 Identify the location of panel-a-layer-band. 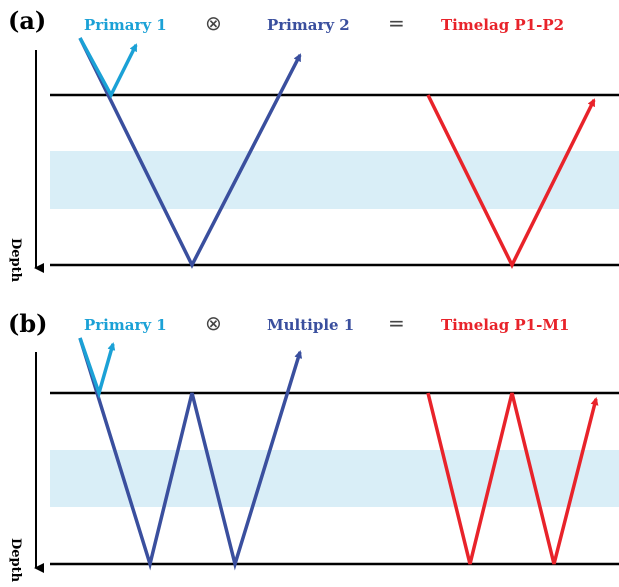
(334, 180).